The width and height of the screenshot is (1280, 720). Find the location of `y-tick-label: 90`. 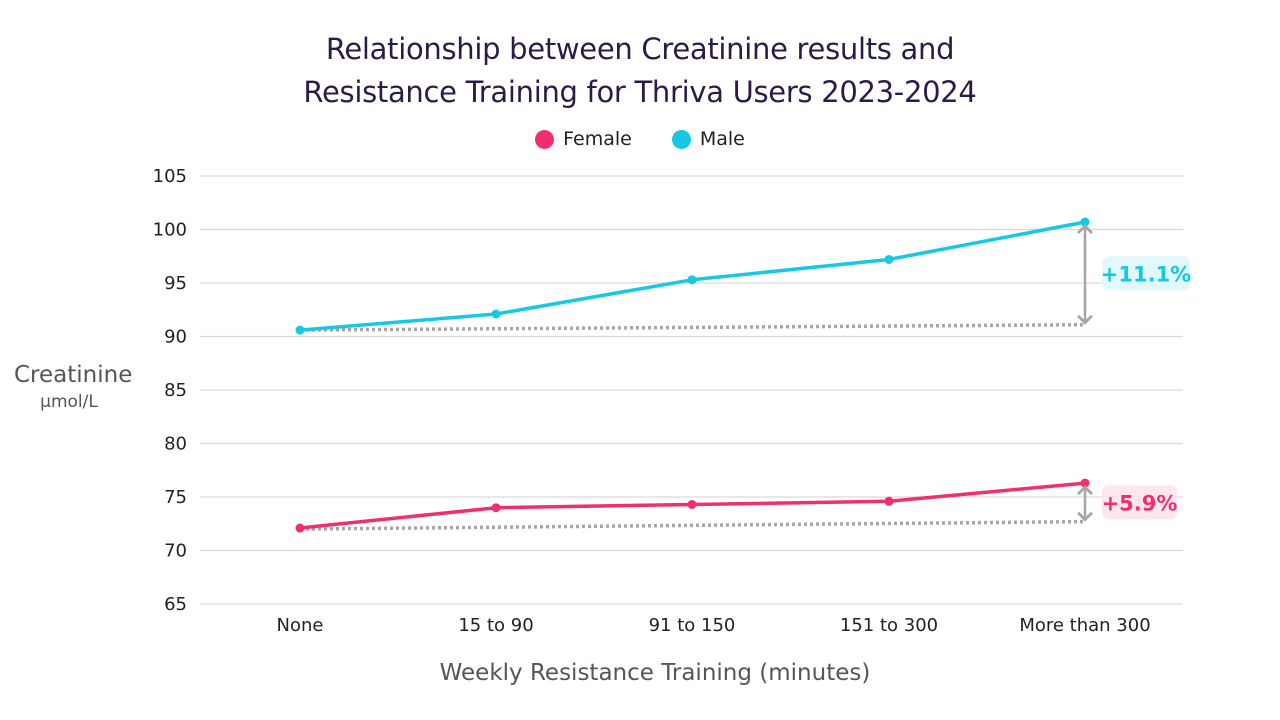

y-tick-label: 90 is located at coordinates (175, 337).